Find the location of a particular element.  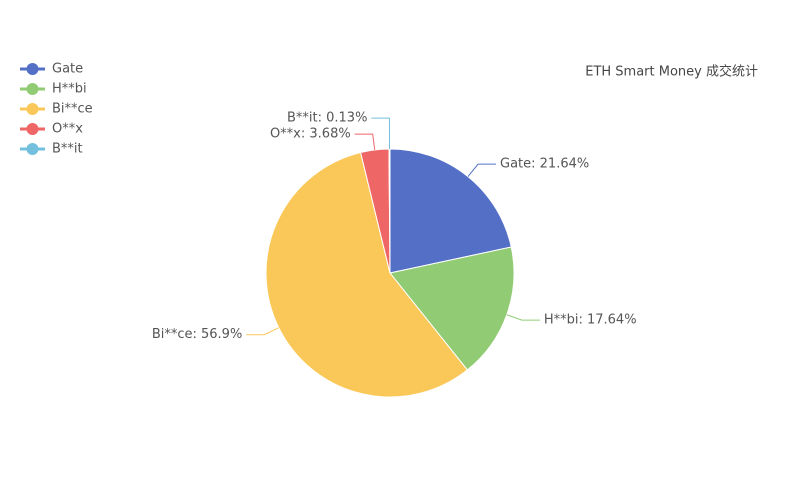

legend-label: O**x is located at coordinates (67, 129).